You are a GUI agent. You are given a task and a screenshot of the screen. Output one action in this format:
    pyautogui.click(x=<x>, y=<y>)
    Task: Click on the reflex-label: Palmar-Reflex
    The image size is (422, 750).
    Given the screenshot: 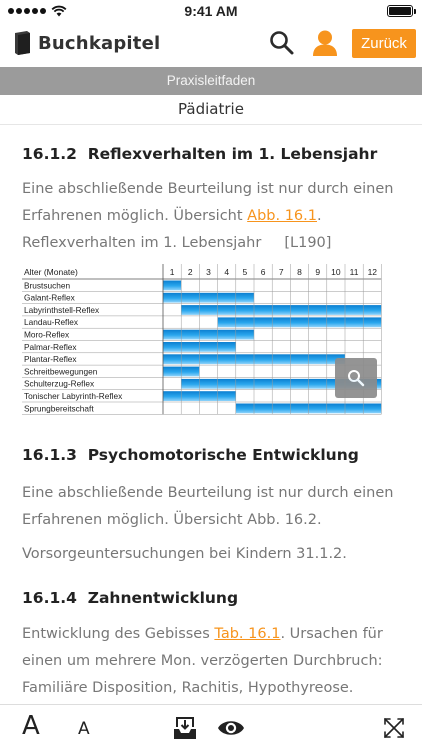 What is the action you would take?
    pyautogui.click(x=50, y=347)
    